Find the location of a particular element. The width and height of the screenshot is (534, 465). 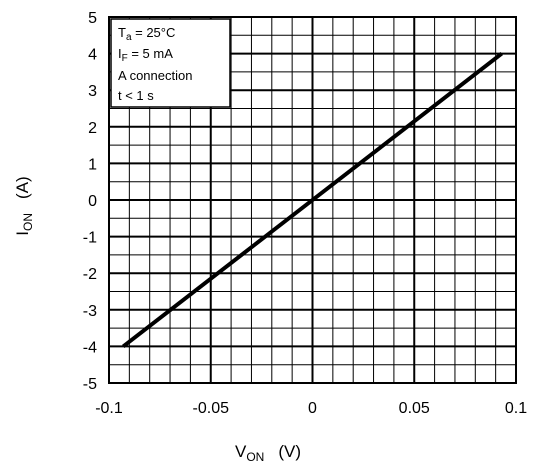

x-tick-label: 0.1 is located at coordinates (516, 408).